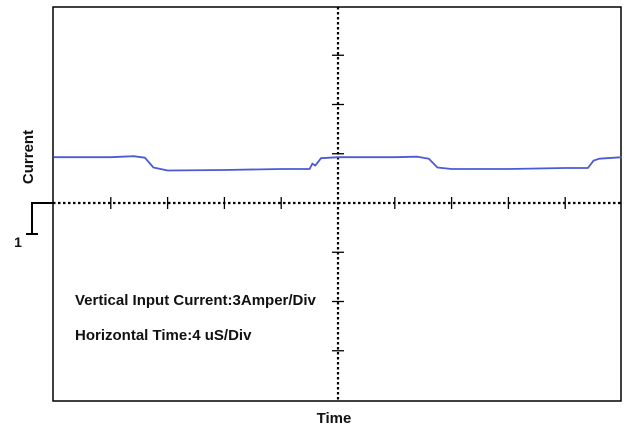 This screenshot has height=428, width=626. I want to click on x-axis-label: Time, so click(334, 418).